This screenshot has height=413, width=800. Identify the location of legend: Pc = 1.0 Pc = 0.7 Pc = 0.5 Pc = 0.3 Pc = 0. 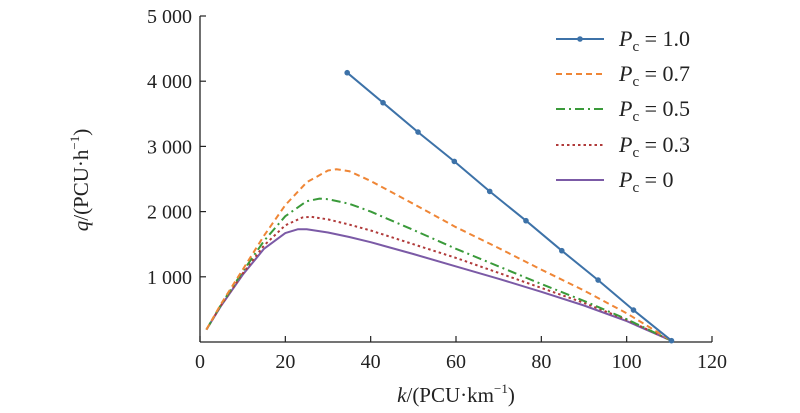
(623, 111).